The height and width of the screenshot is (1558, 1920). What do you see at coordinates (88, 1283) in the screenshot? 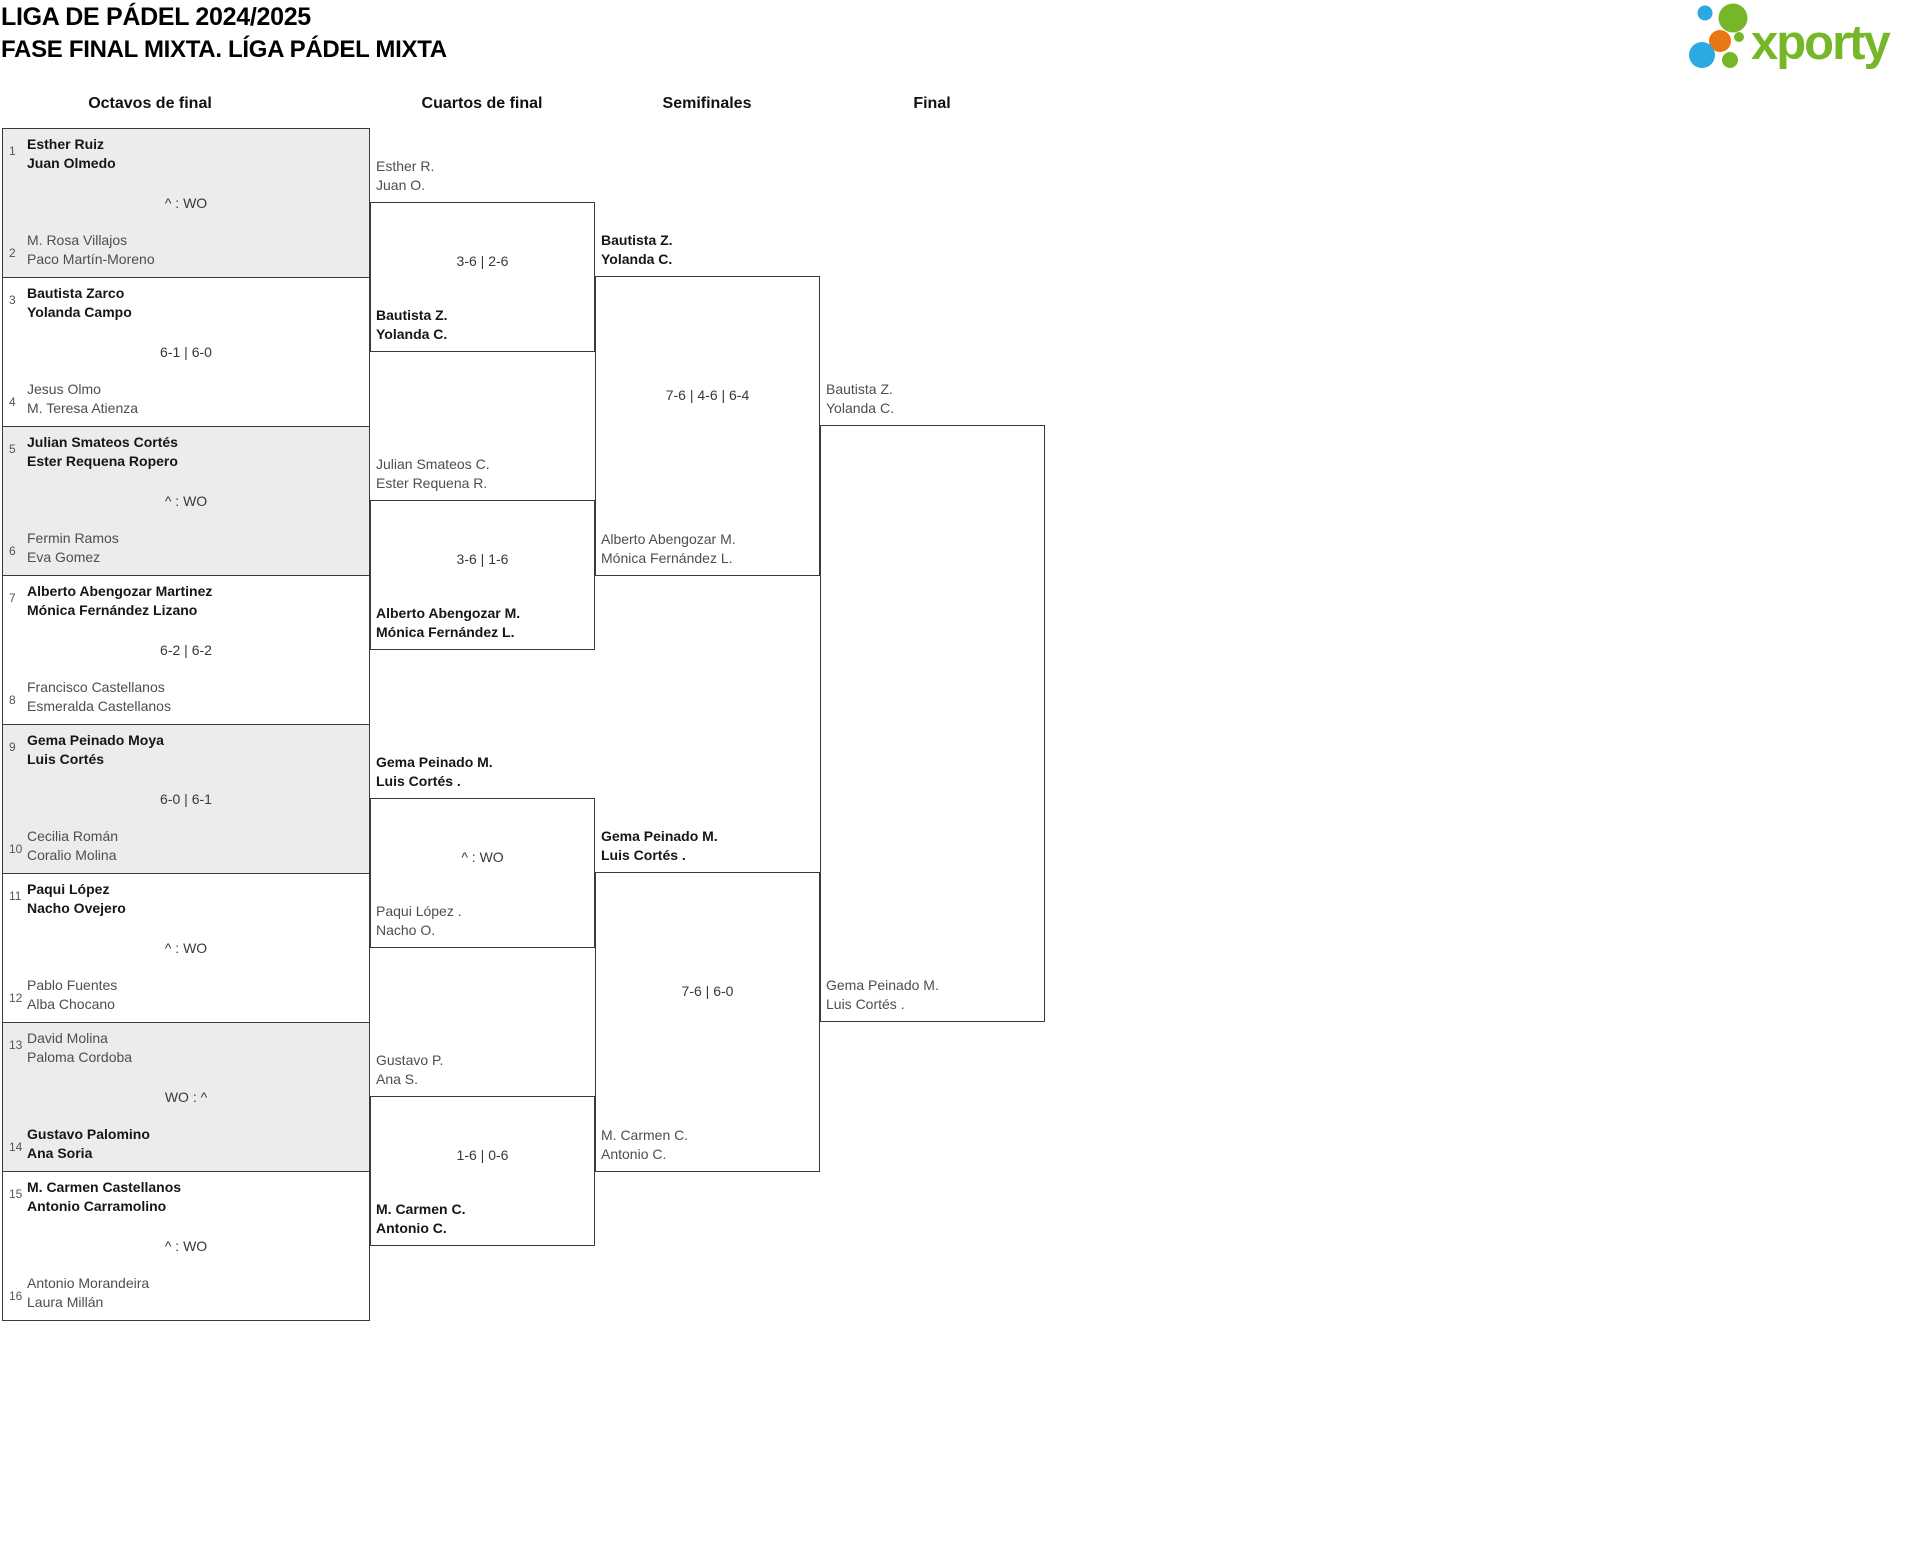
I see `player-name: Antonio Morandeira` at bounding box center [88, 1283].